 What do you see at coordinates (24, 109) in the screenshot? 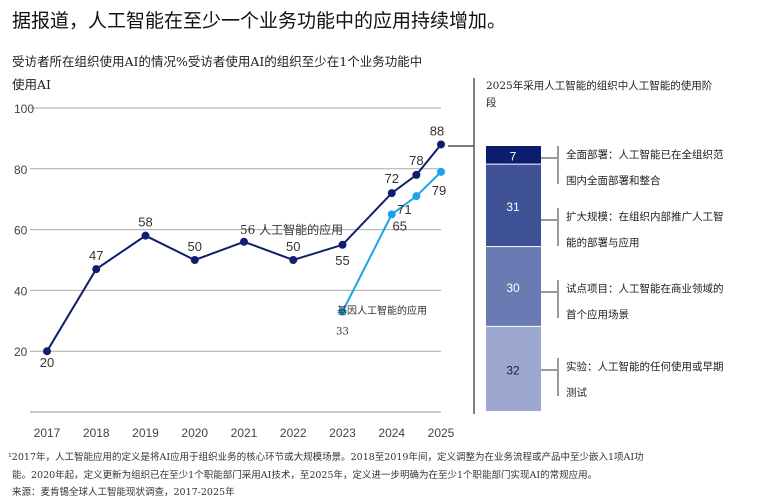
I see `y-tick-label: 100` at bounding box center [24, 109].